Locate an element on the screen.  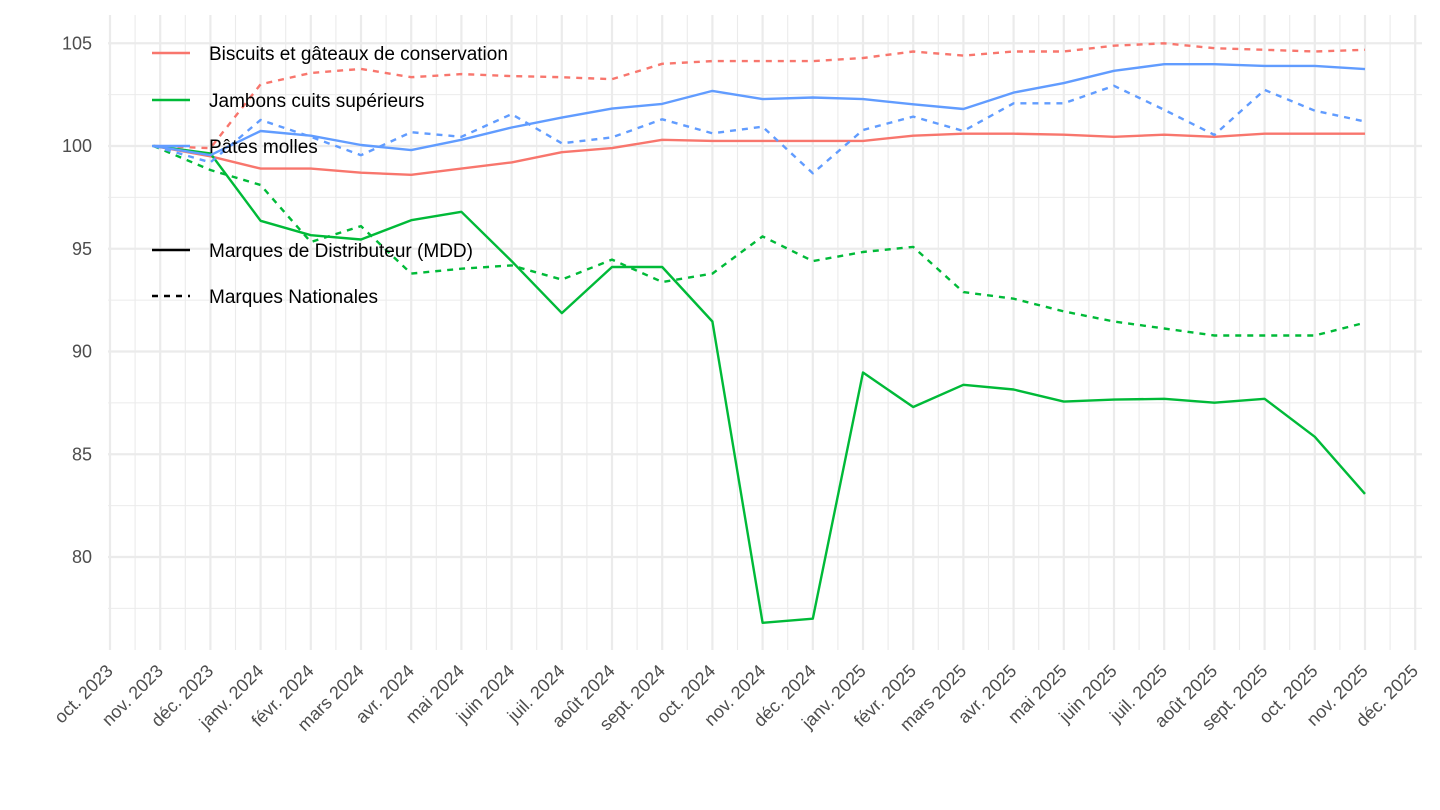
series-line: Pâtes molles - Marques Nationales is located at coordinates (759, 129).